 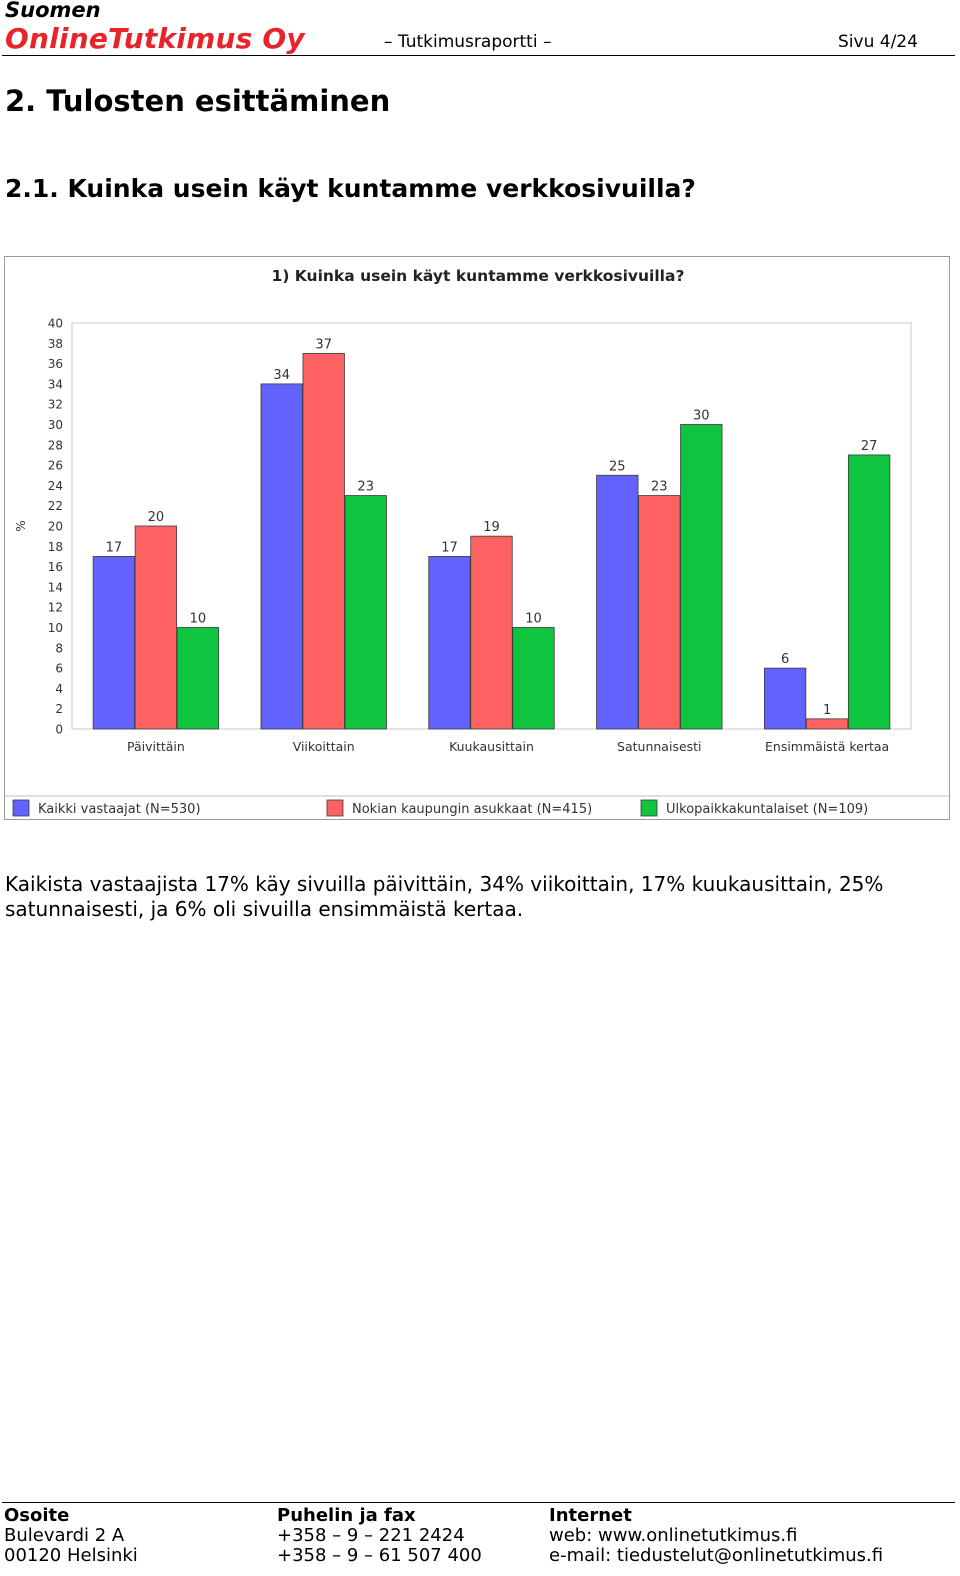 What do you see at coordinates (491, 527) in the screenshot?
I see `bar-value-label: 19` at bounding box center [491, 527].